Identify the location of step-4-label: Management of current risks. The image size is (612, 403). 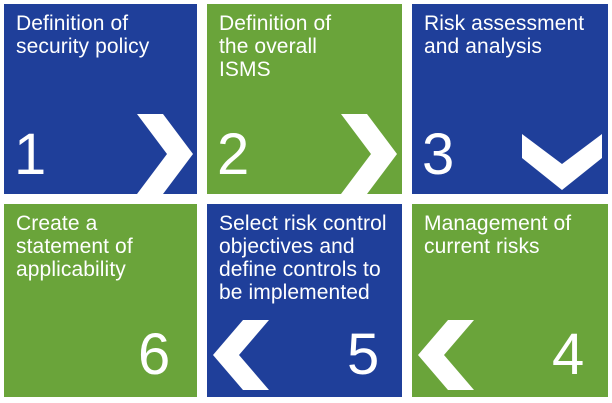
(498, 235).